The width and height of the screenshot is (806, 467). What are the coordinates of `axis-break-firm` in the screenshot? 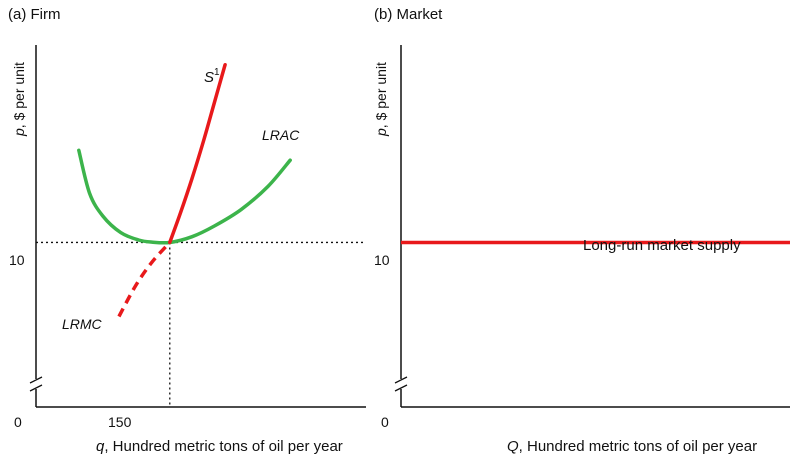 It's located at (36, 384).